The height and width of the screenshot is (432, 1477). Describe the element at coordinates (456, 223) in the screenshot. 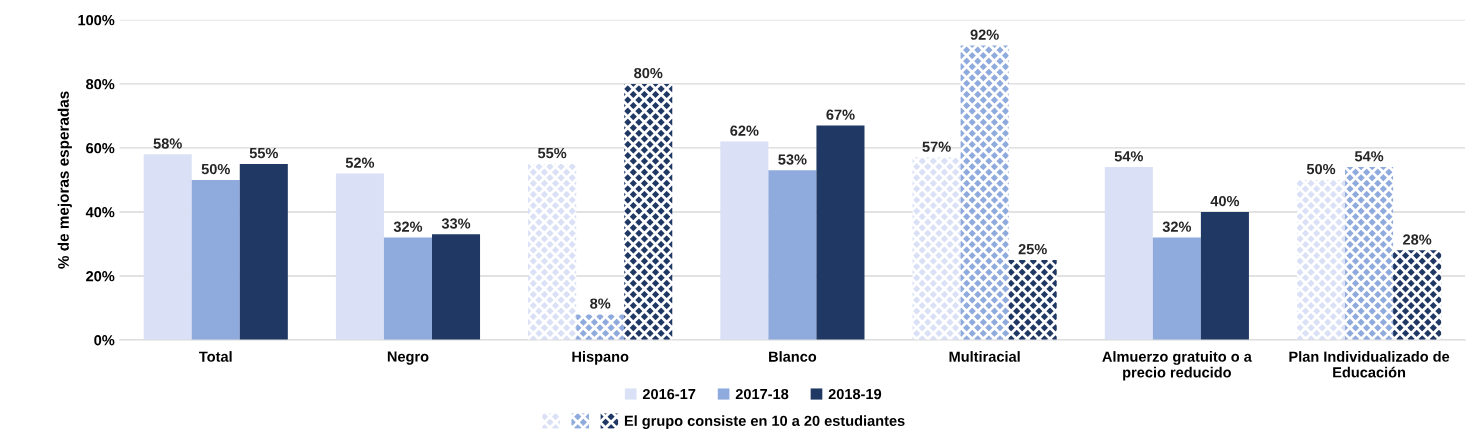

I see `data-label: 33%` at that location.